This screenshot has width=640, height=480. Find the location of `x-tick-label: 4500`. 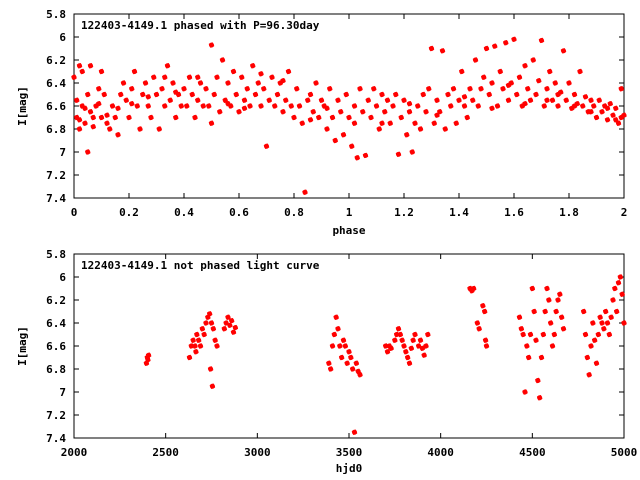

x-tick-label: 4500 is located at coordinates (532, 452).